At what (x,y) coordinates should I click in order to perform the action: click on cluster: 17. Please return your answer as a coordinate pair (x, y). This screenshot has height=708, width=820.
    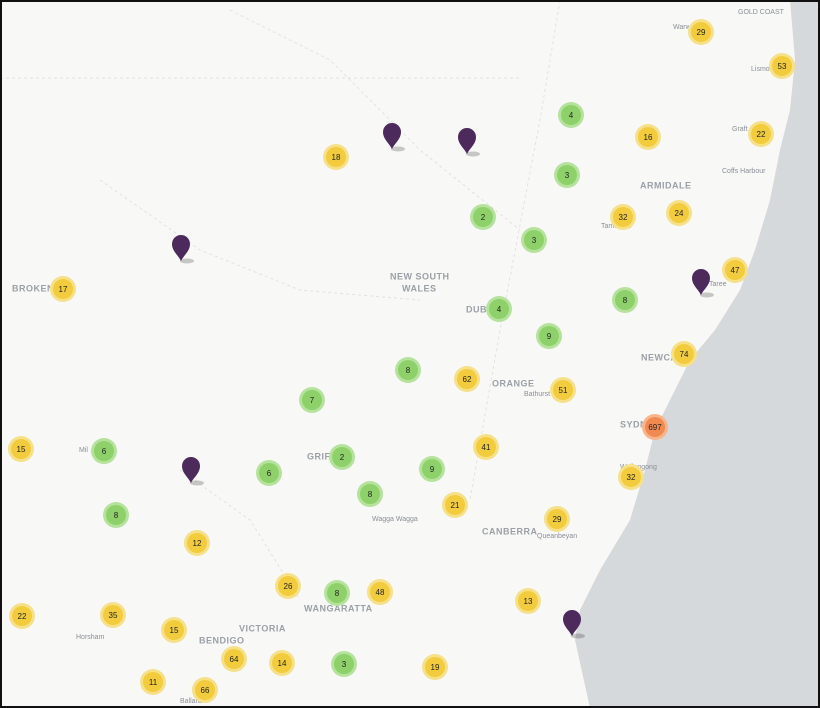
    Looking at the image, I should click on (63, 289).